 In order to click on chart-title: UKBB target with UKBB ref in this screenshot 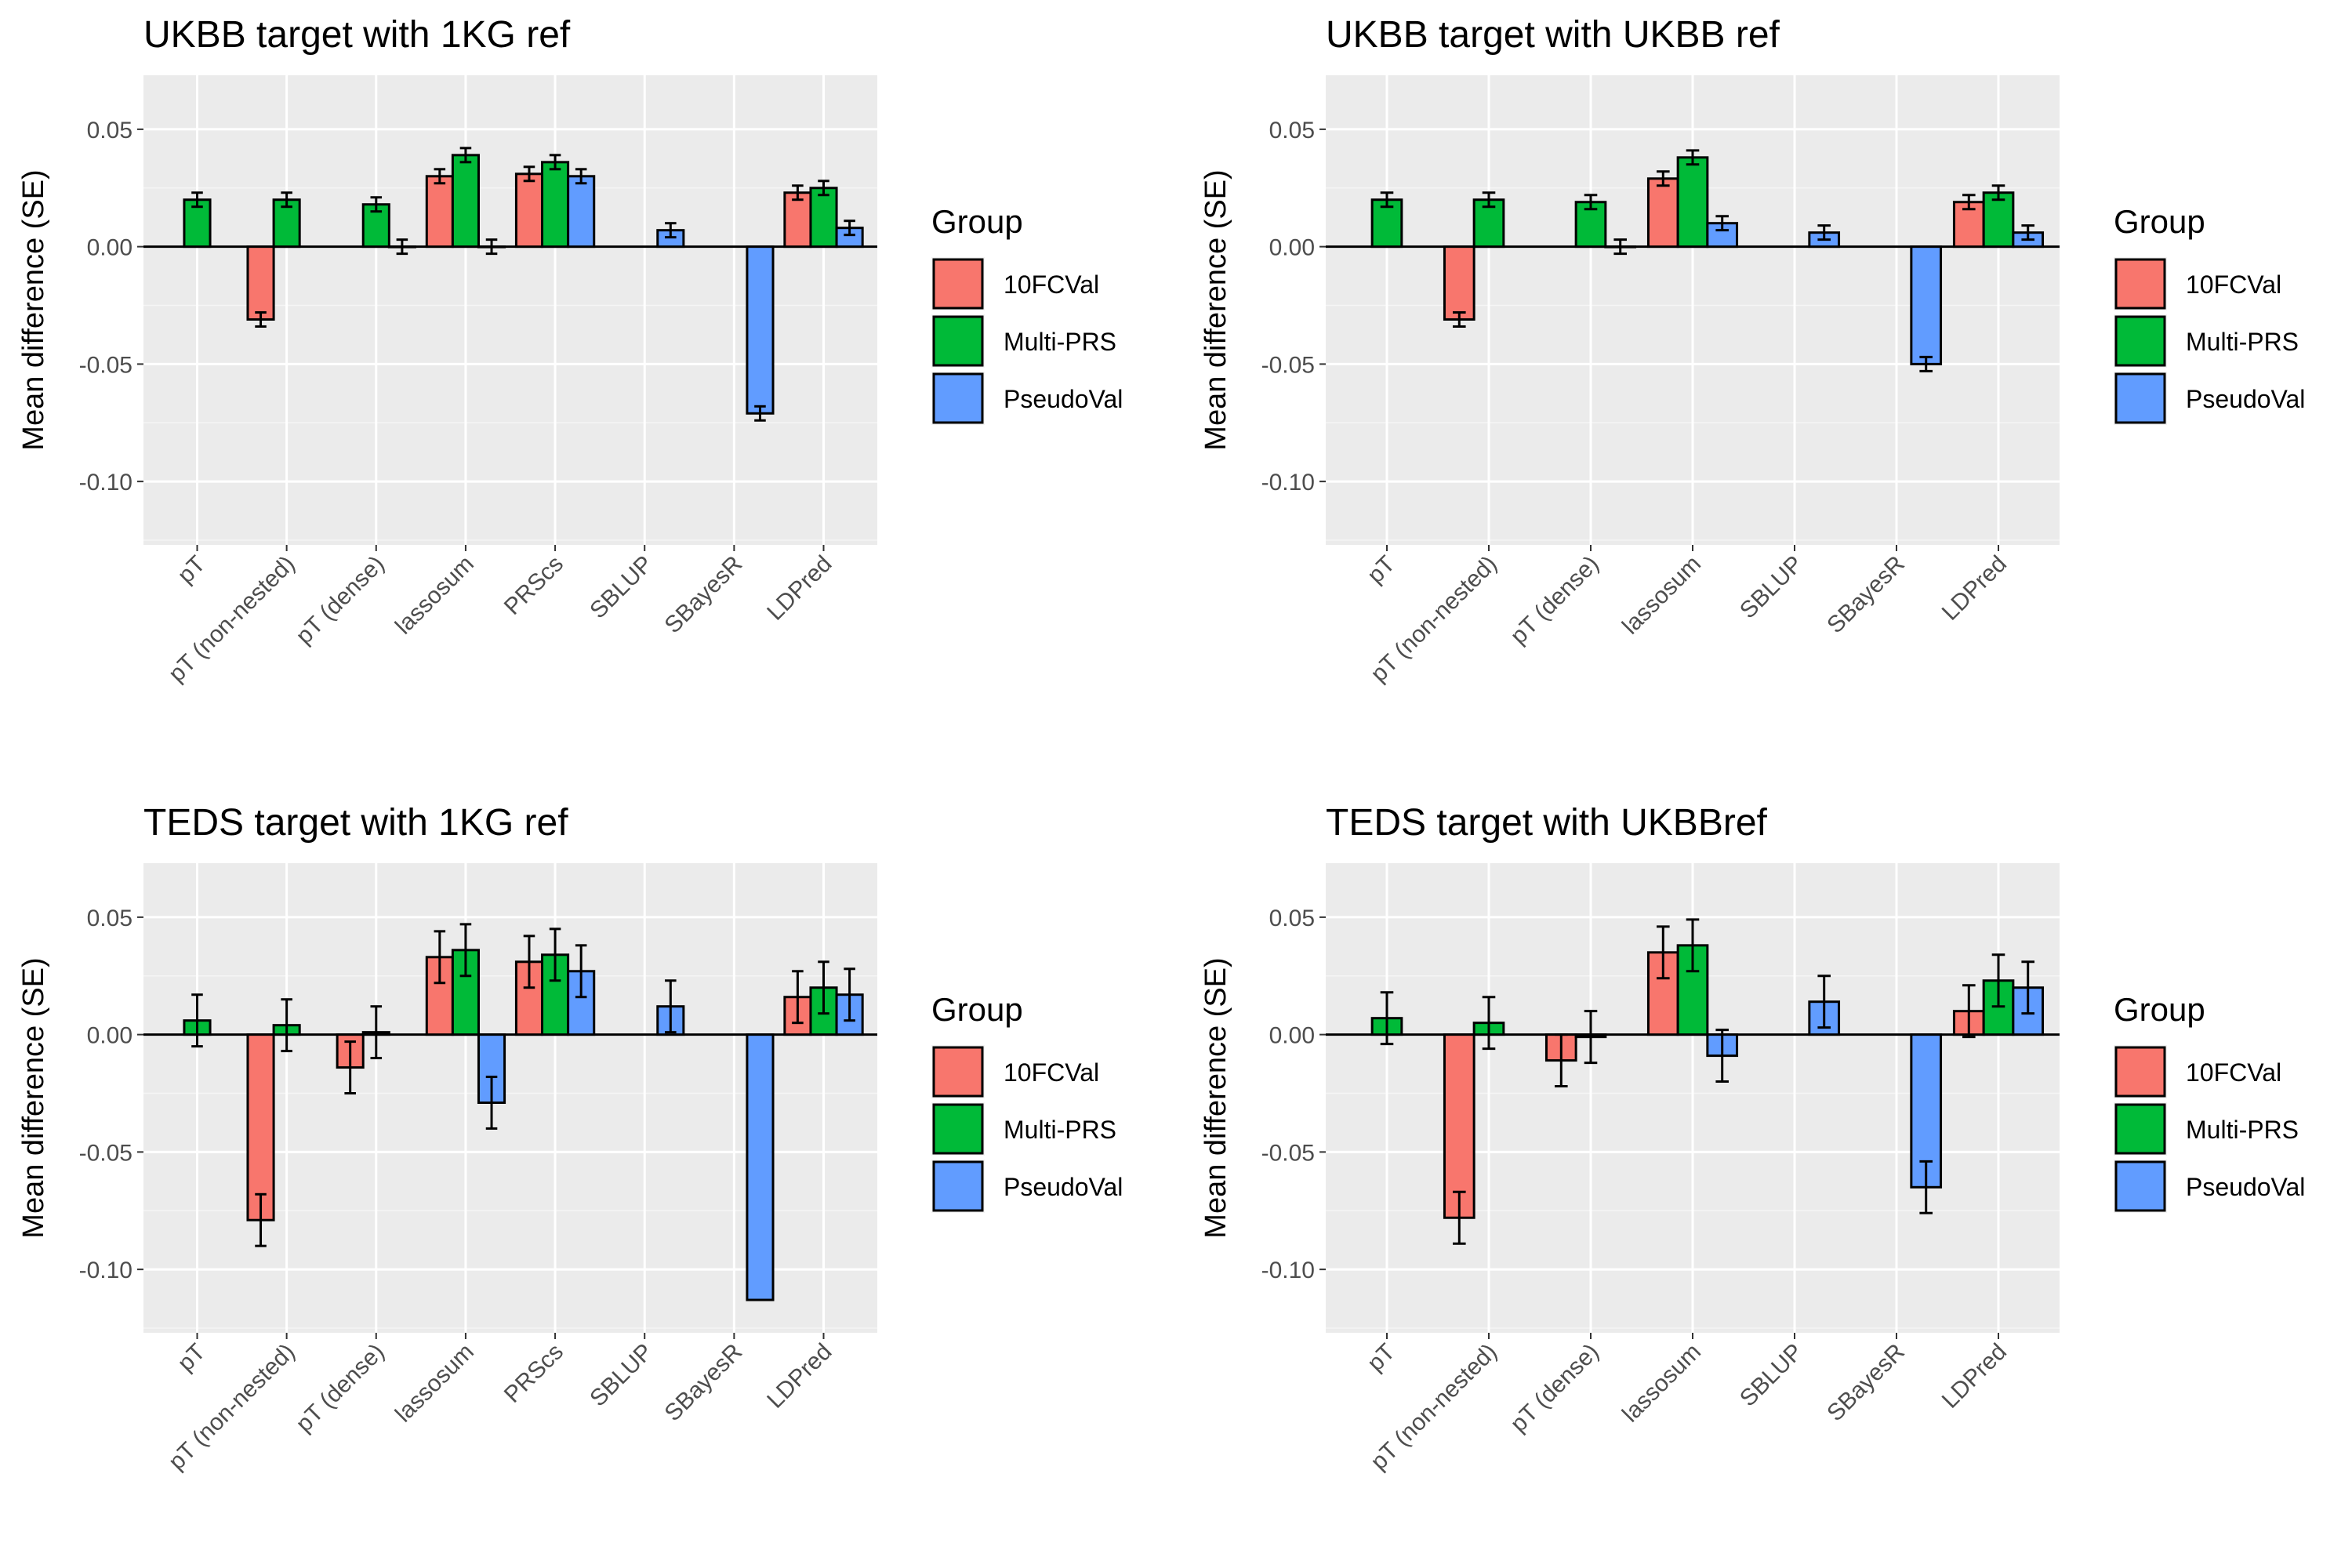, I will do `click(1553, 35)`.